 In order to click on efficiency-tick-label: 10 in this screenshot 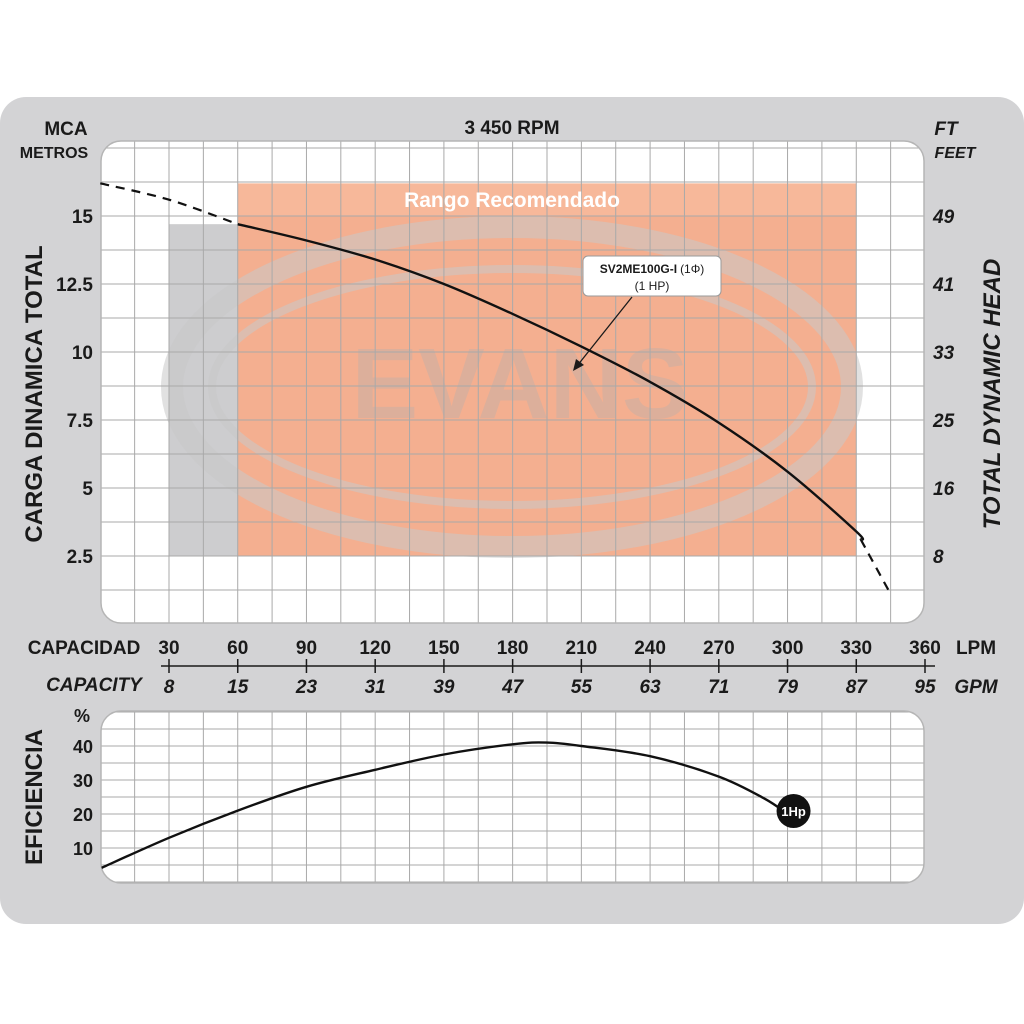, I will do `click(83, 849)`.